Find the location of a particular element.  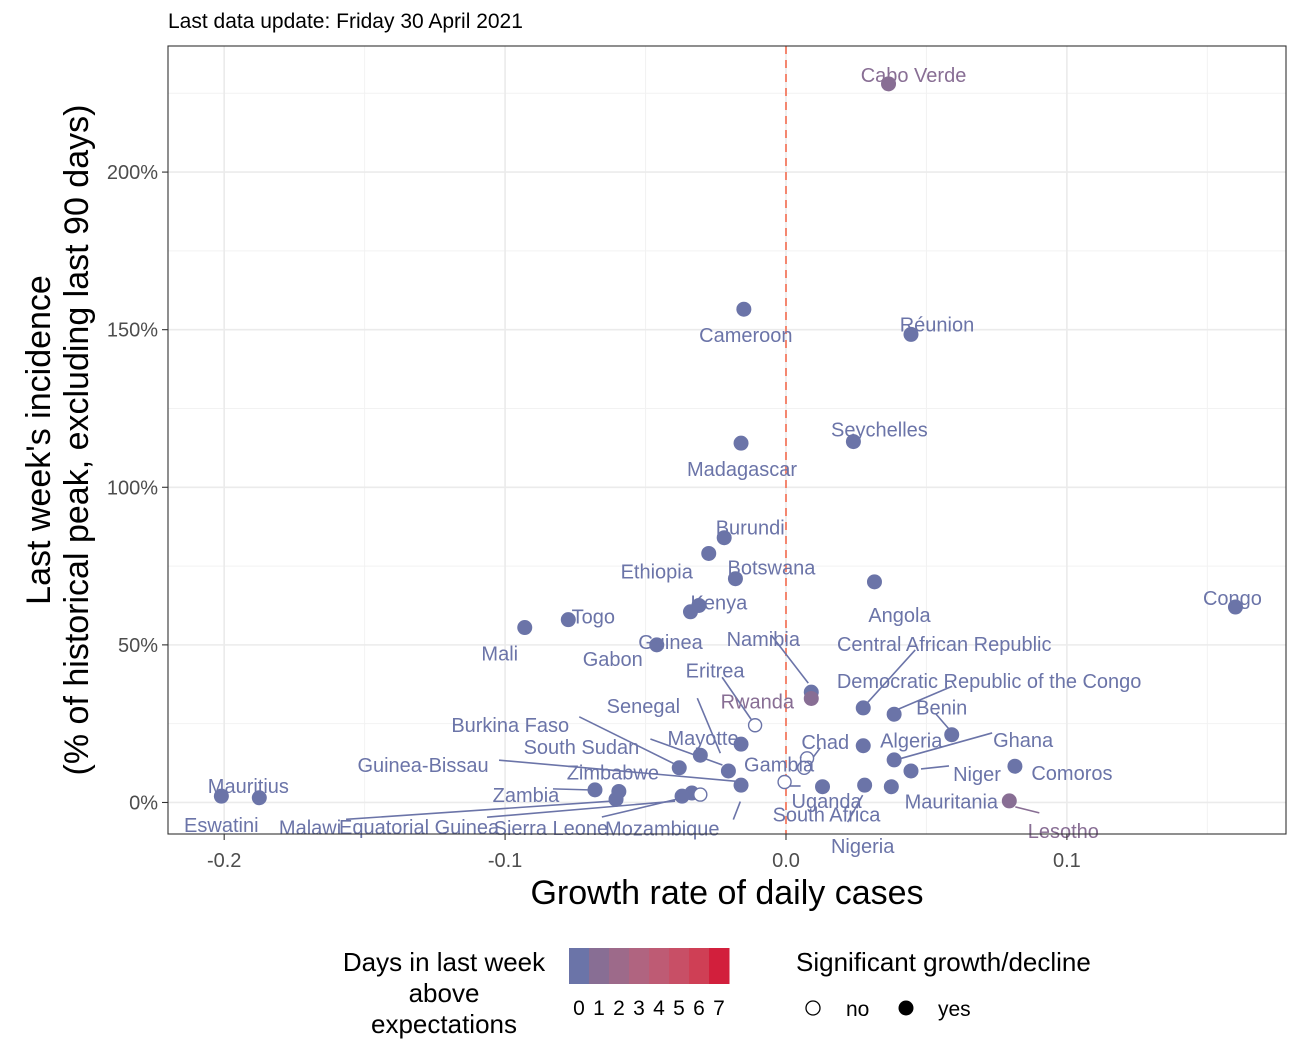

label-algeria: Algeria is located at coordinates (911, 742).